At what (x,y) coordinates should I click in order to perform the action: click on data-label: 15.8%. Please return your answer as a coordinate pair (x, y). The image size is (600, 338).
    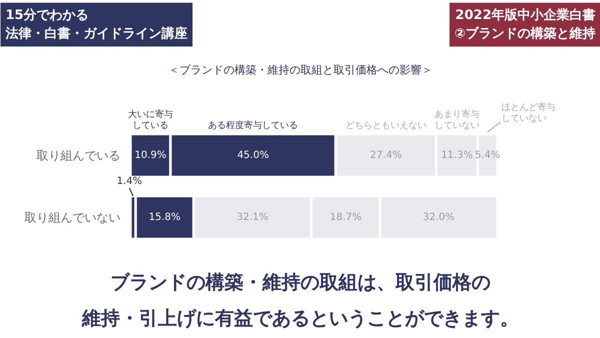
    Looking at the image, I should click on (164, 217).